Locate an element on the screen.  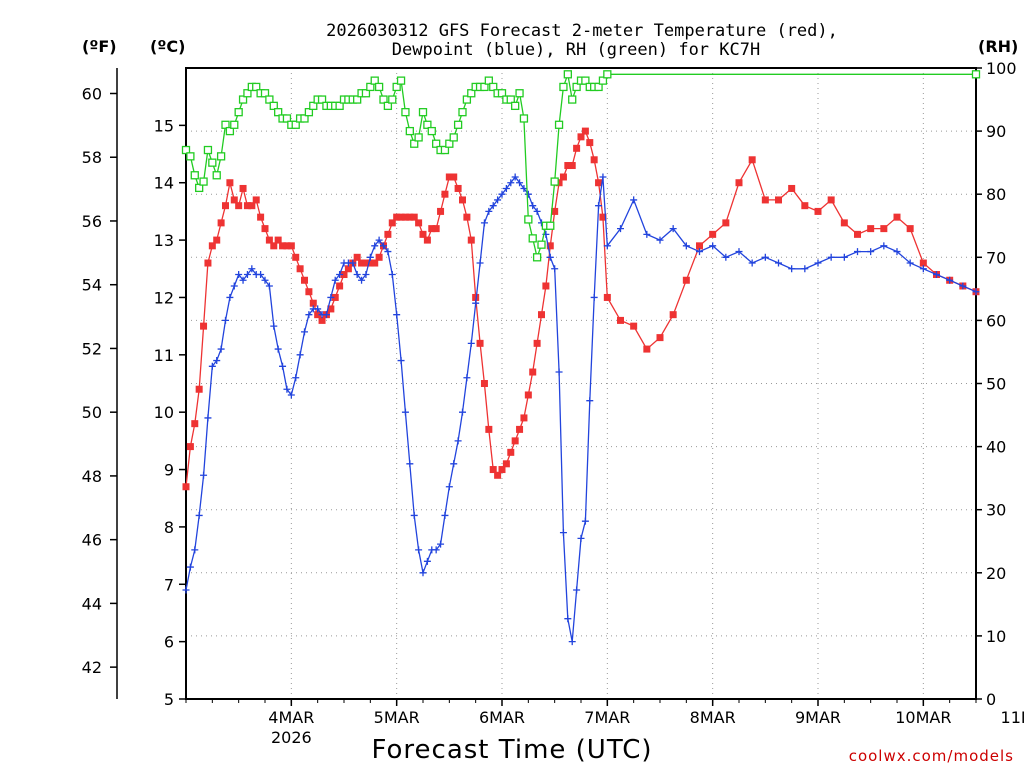
celsius-tick-label: 14 is located at coordinates (164, 183).